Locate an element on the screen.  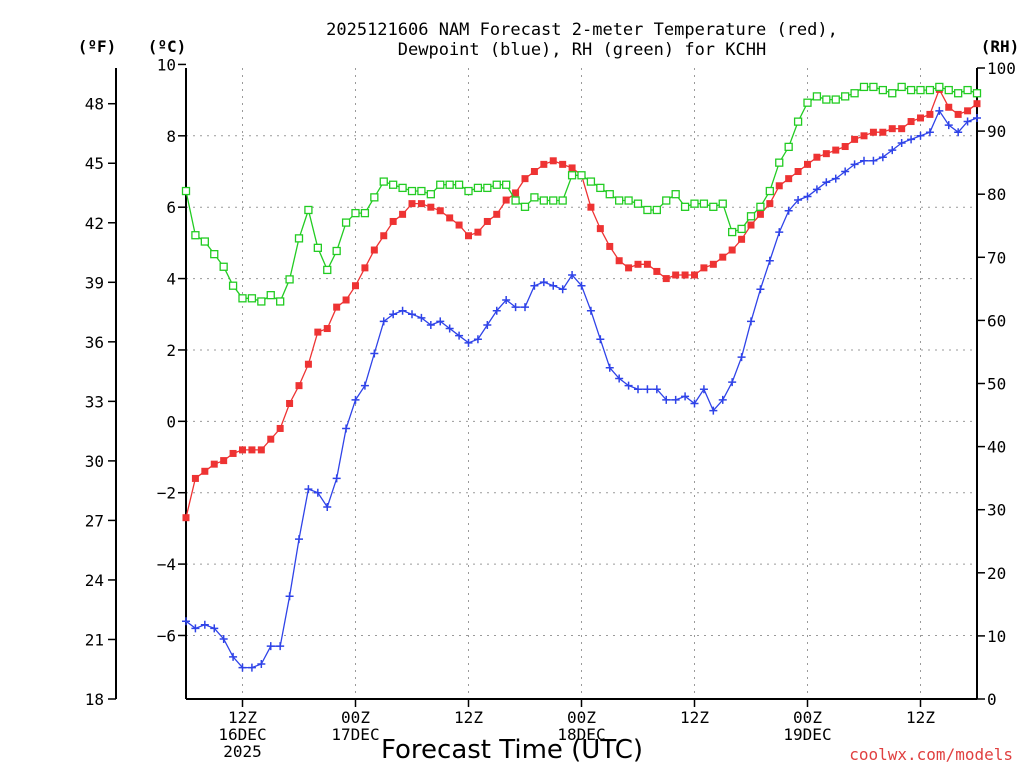
celsius-tick-label: −4 is located at coordinates (166, 564).